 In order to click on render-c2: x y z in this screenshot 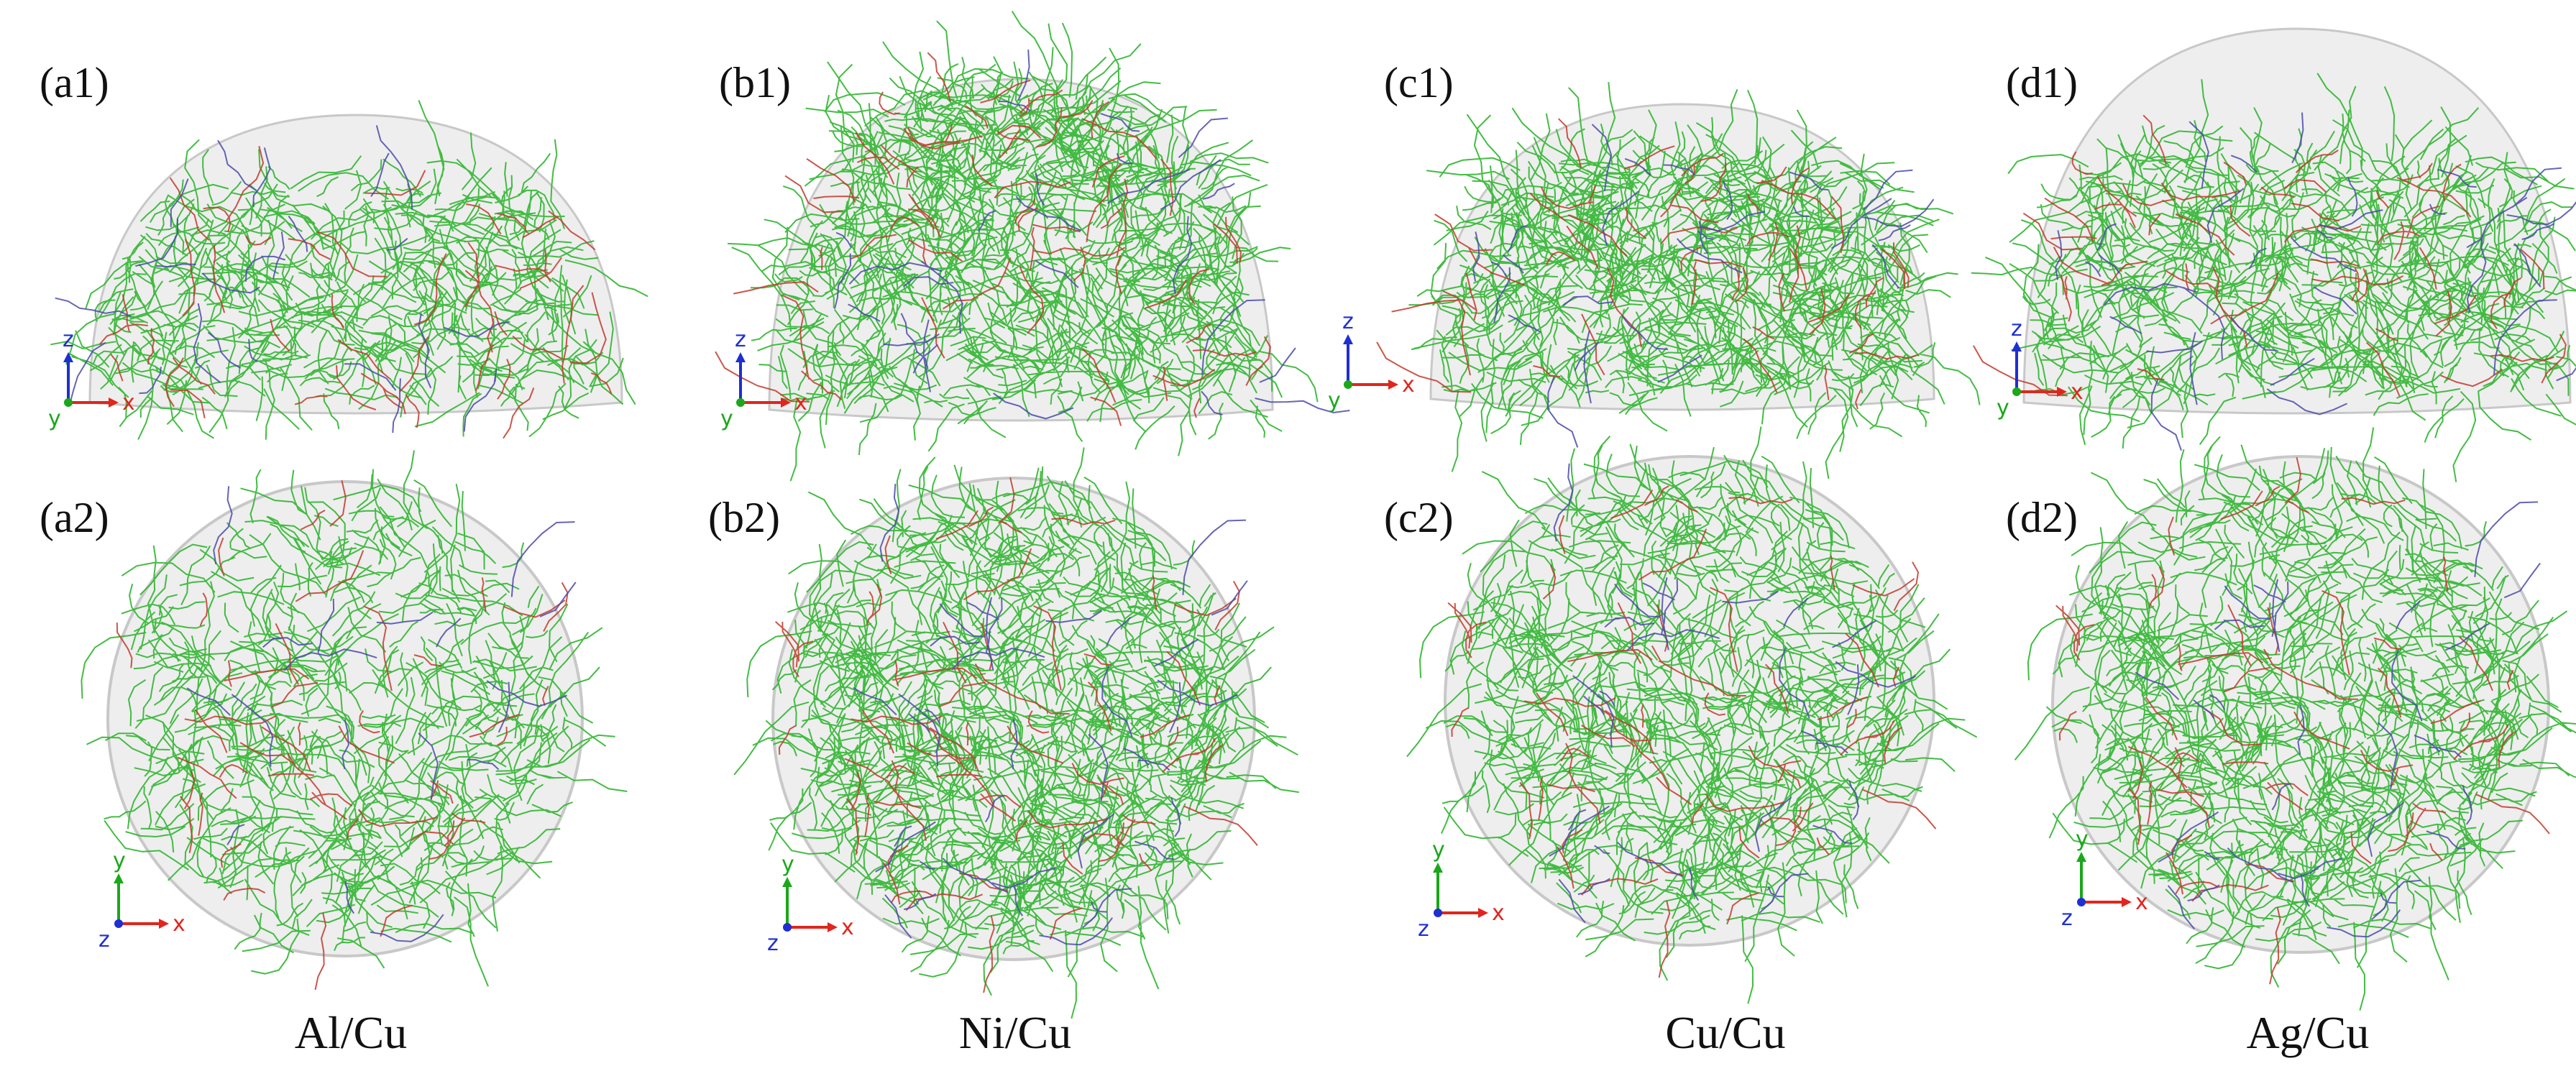, I will do `click(1692, 715)`.